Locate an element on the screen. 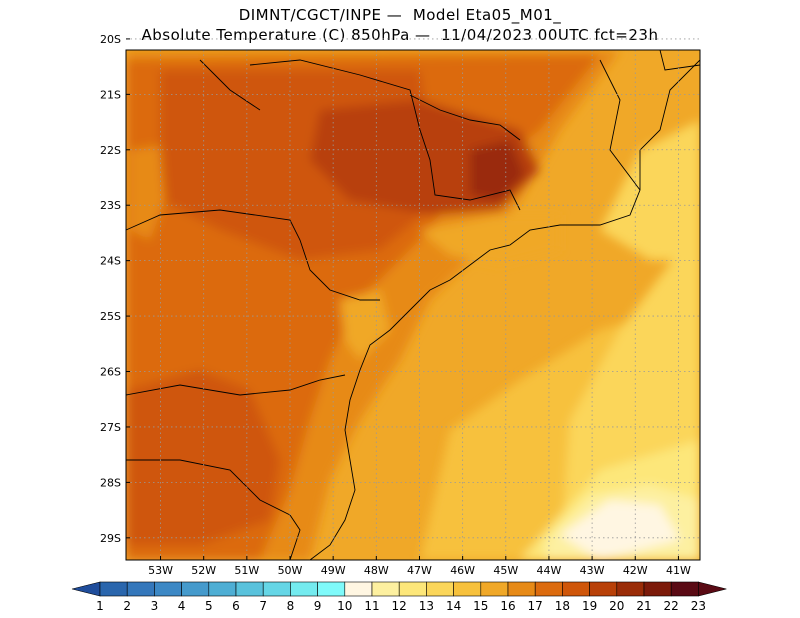 The width and height of the screenshot is (800, 618). lat-tick-label: 21S is located at coordinates (110, 94).